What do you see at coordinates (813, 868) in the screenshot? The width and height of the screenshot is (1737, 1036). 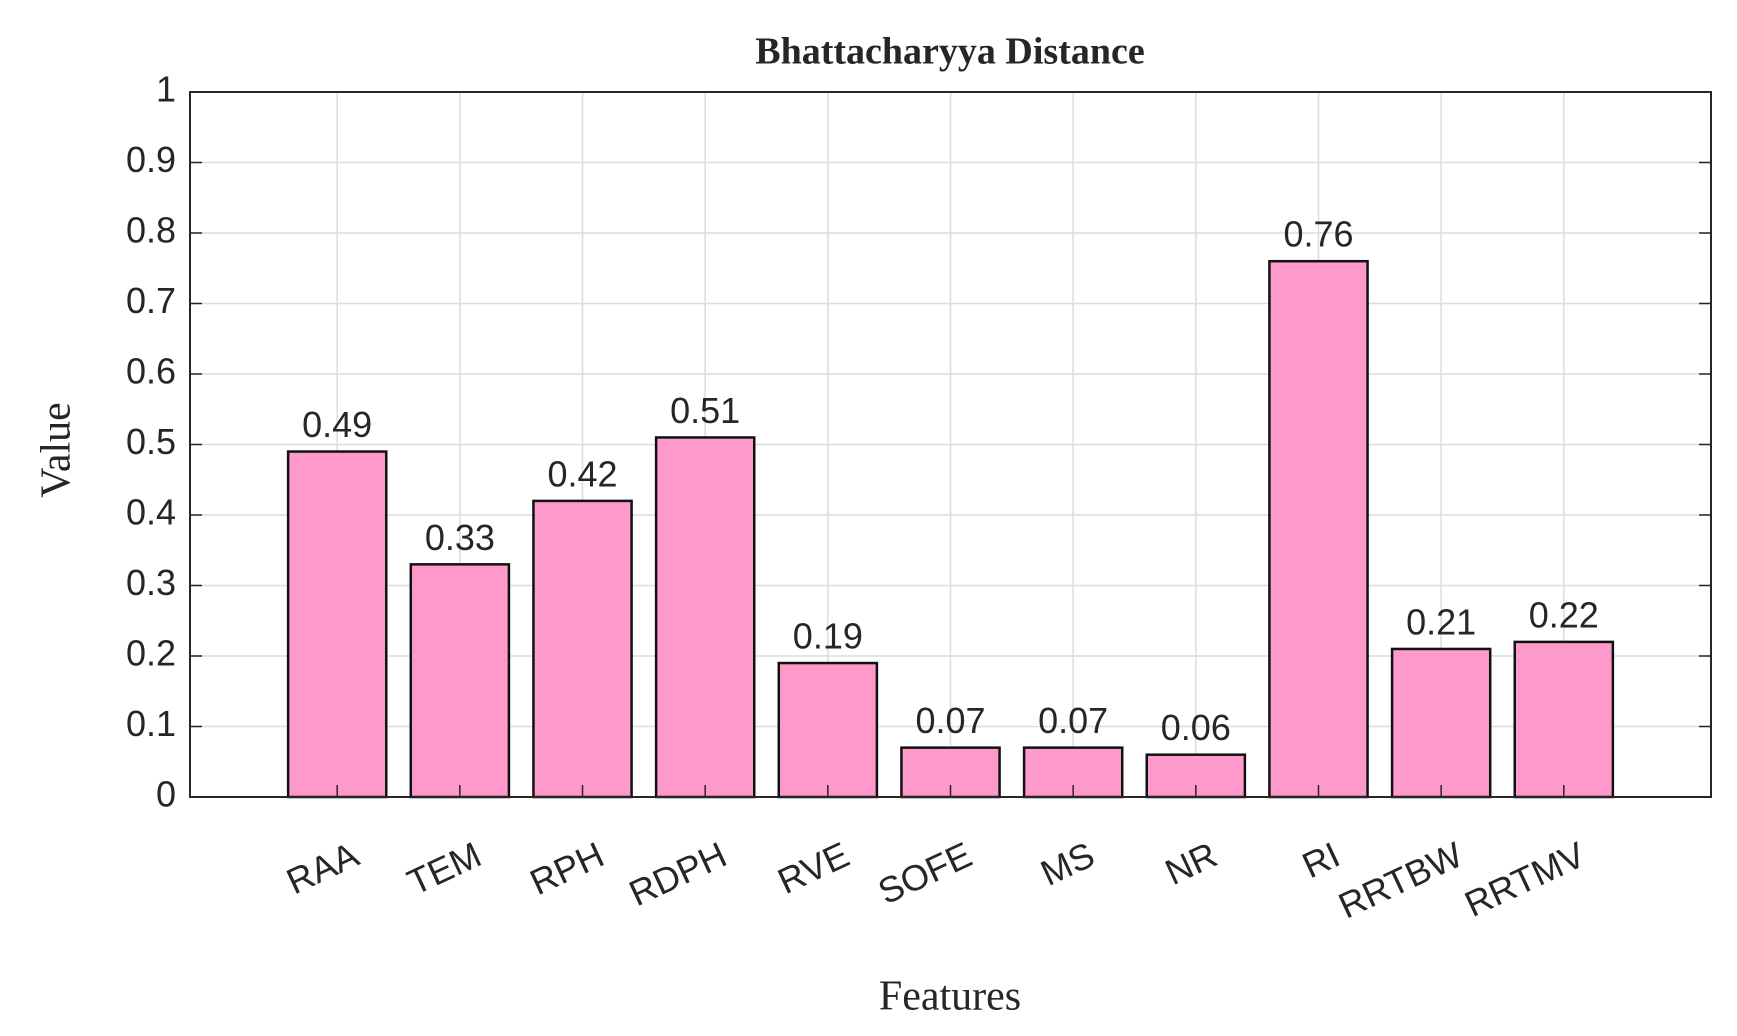 I see `x-tick-label: RVE` at bounding box center [813, 868].